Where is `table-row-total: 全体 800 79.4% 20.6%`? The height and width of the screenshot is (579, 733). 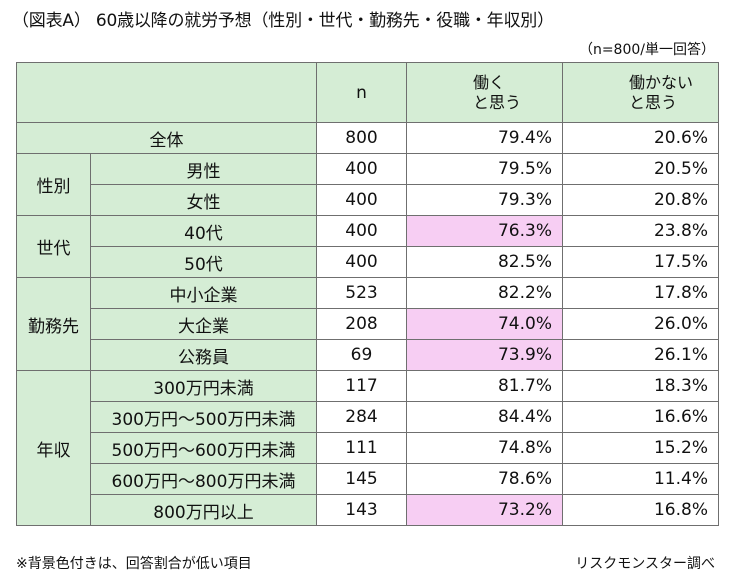 table-row-total: 全体 800 79.4% 20.6% is located at coordinates (367, 138).